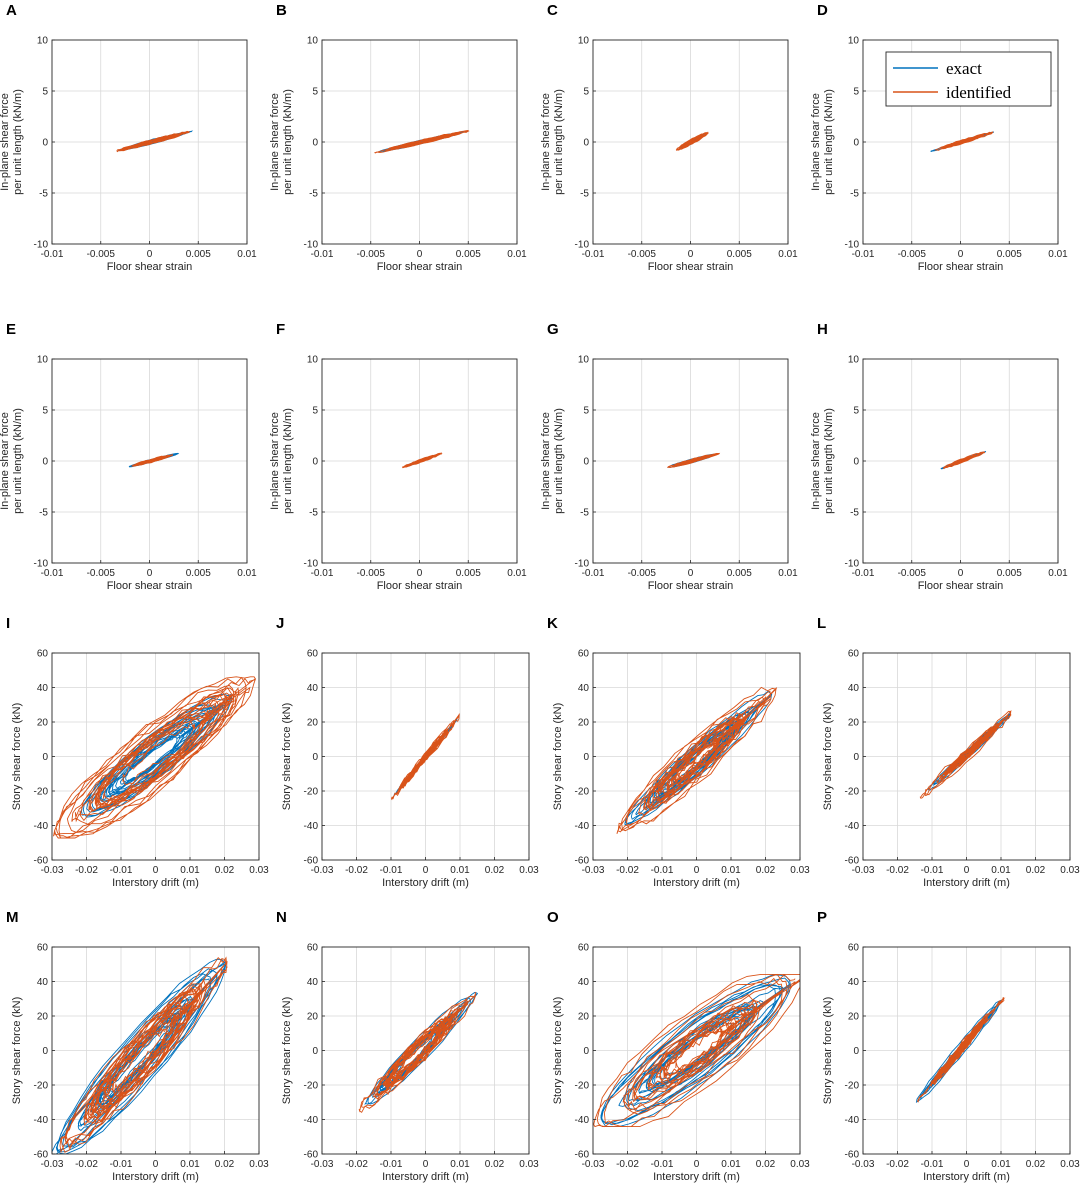 The height and width of the screenshot is (1192, 1084). What do you see at coordinates (968, 79) in the screenshot?
I see `legend: exact identified` at bounding box center [968, 79].